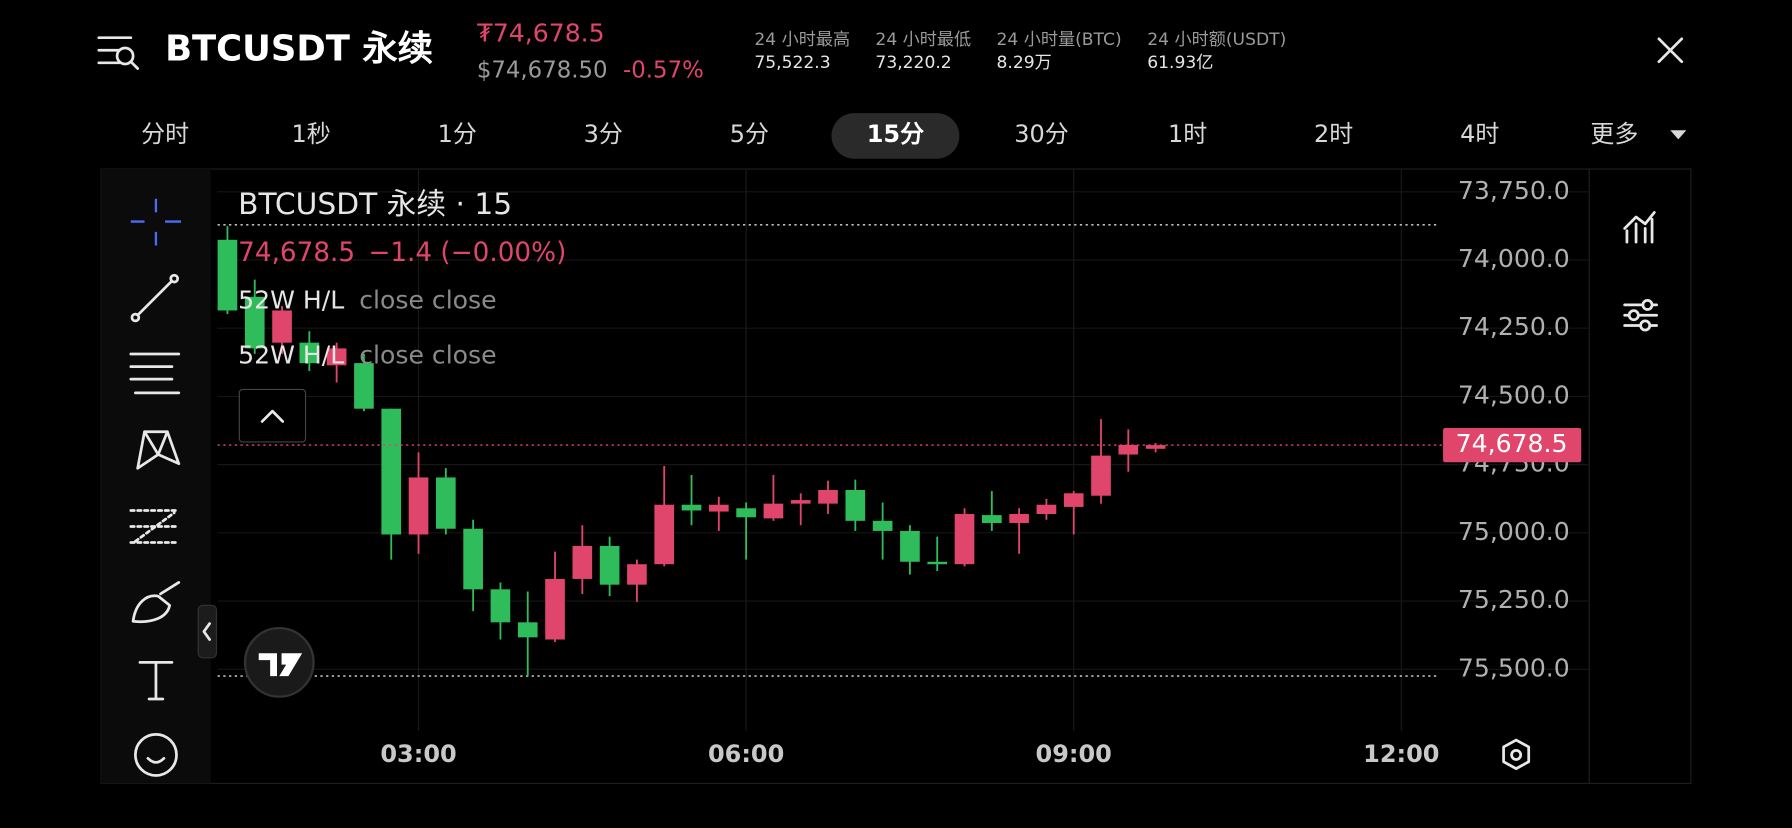 The width and height of the screenshot is (1792, 828). Describe the element at coordinates (296, 253) in the screenshot. I see `legend-price: 74,678.5` at that location.